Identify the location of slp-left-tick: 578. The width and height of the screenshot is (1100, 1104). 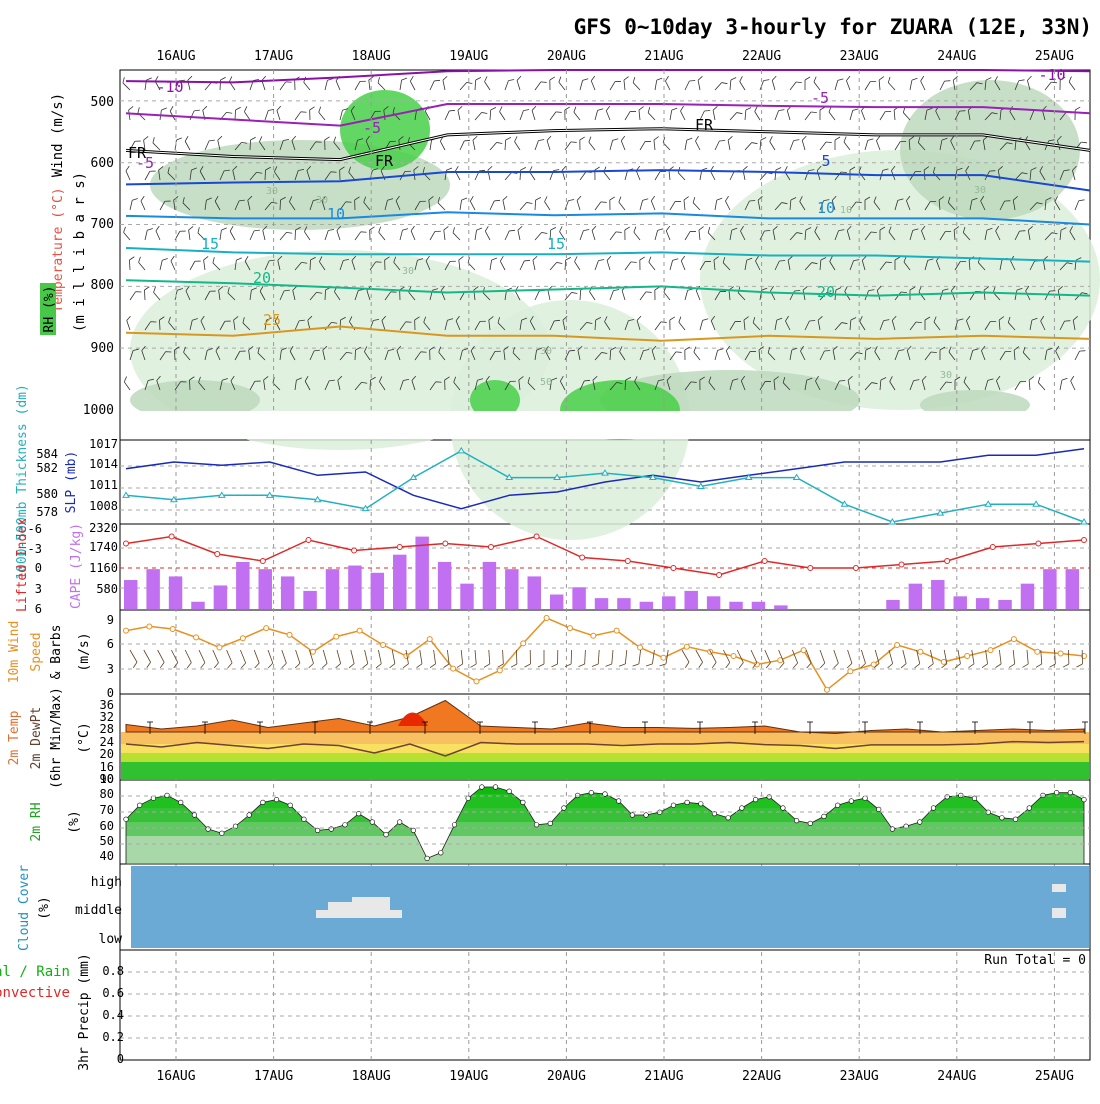
(47, 512).